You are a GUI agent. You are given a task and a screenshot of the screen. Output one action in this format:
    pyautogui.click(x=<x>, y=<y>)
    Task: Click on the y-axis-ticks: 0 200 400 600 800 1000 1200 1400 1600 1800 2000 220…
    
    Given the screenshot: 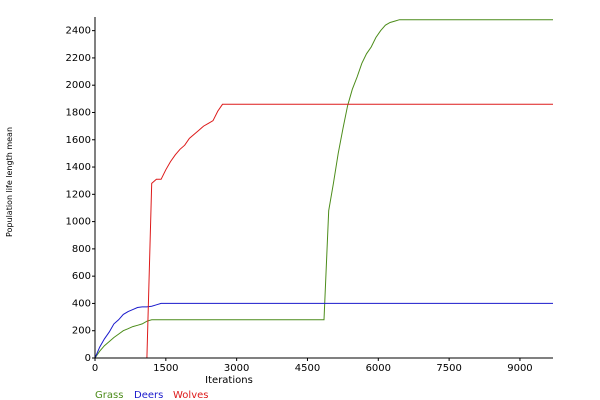 What is the action you would take?
    pyautogui.click(x=80, y=195)
    